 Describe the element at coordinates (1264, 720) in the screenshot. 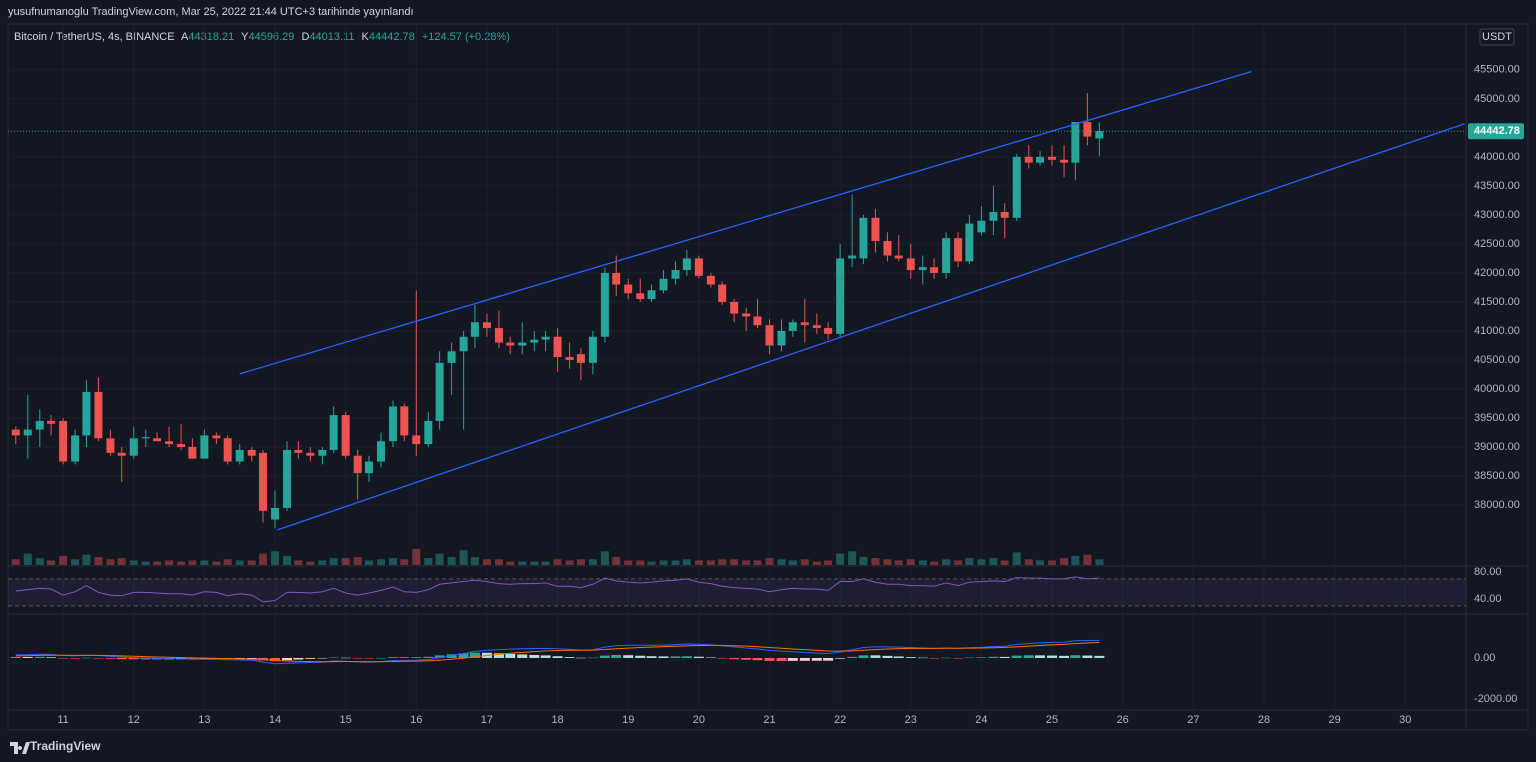

I see `x-tick-label: 28` at that location.